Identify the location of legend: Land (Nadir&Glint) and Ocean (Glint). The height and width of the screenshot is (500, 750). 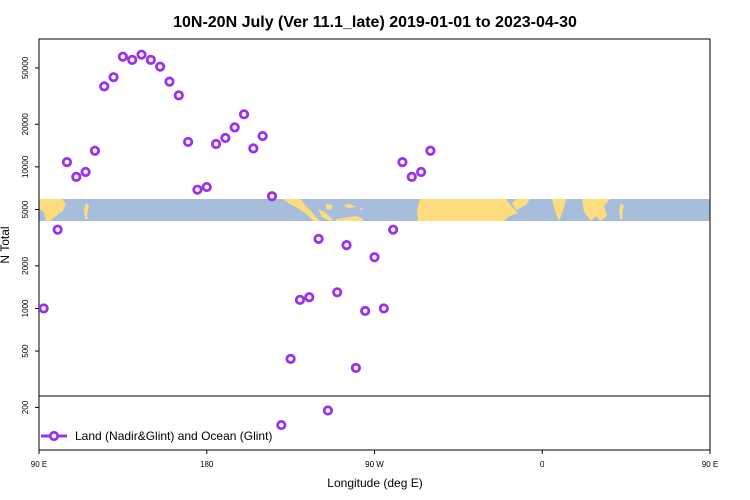
(156, 436).